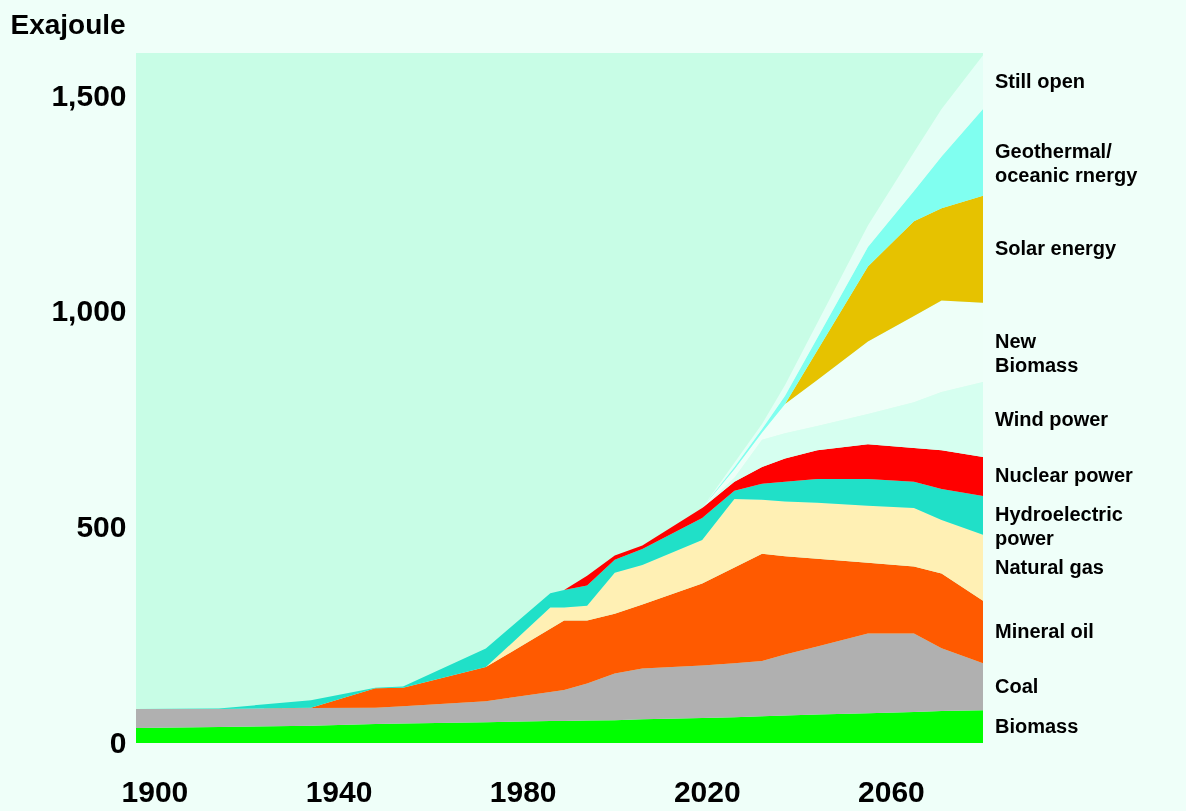 This screenshot has width=1186, height=811. What do you see at coordinates (1040, 81) in the screenshot?
I see `series-label: Still open` at bounding box center [1040, 81].